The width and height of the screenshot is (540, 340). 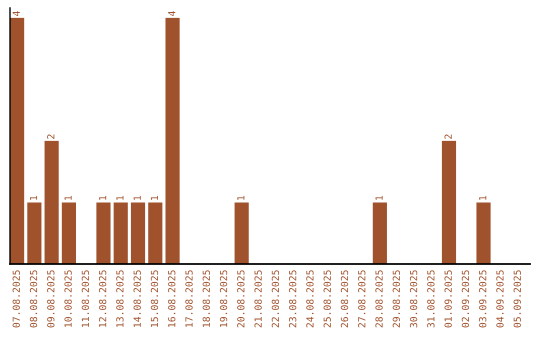 I want to click on x-tick-label: 08.08.2025, so click(x=34, y=299).